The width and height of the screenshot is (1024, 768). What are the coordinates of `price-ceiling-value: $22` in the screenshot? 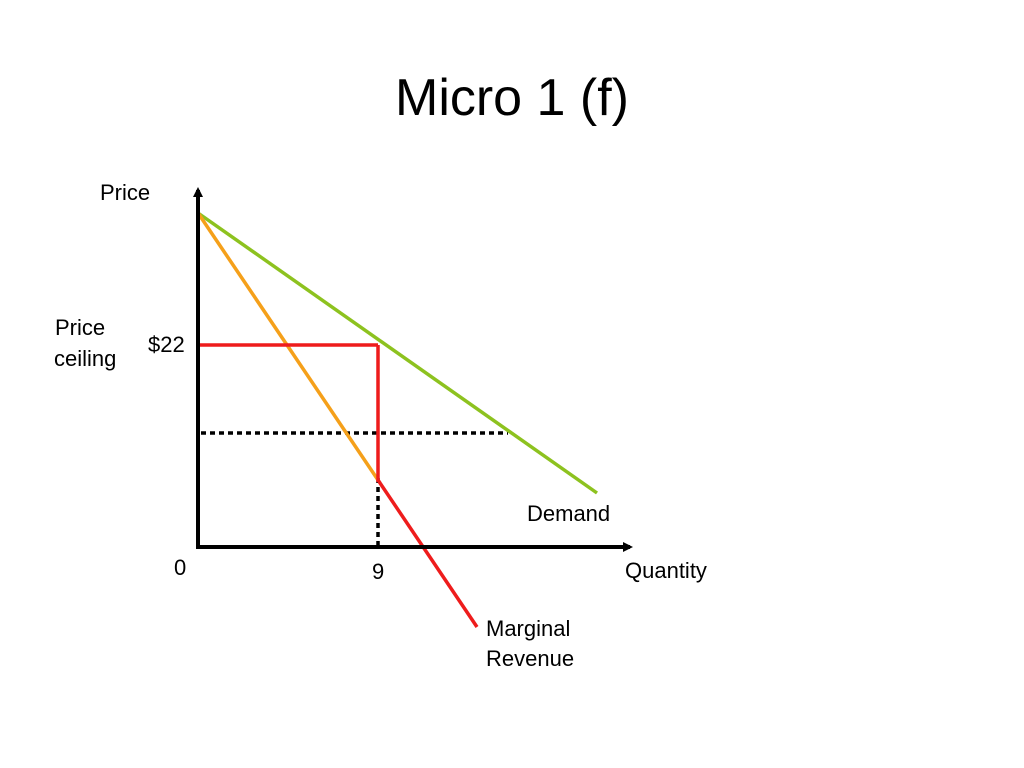 It's located at (166, 344).